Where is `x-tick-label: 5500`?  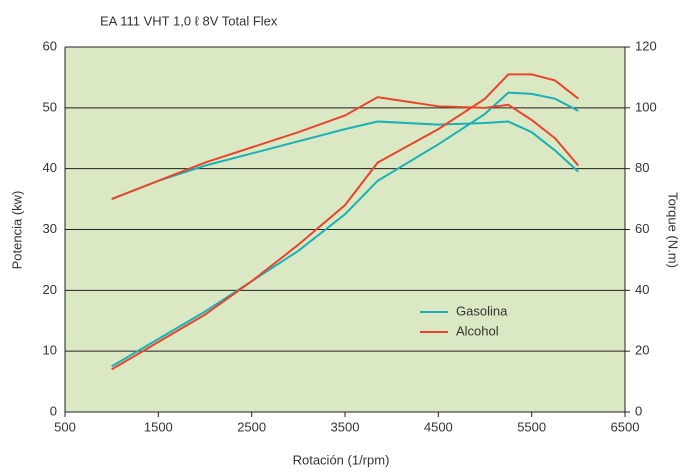
x-tick-label: 5500 is located at coordinates (531, 426).